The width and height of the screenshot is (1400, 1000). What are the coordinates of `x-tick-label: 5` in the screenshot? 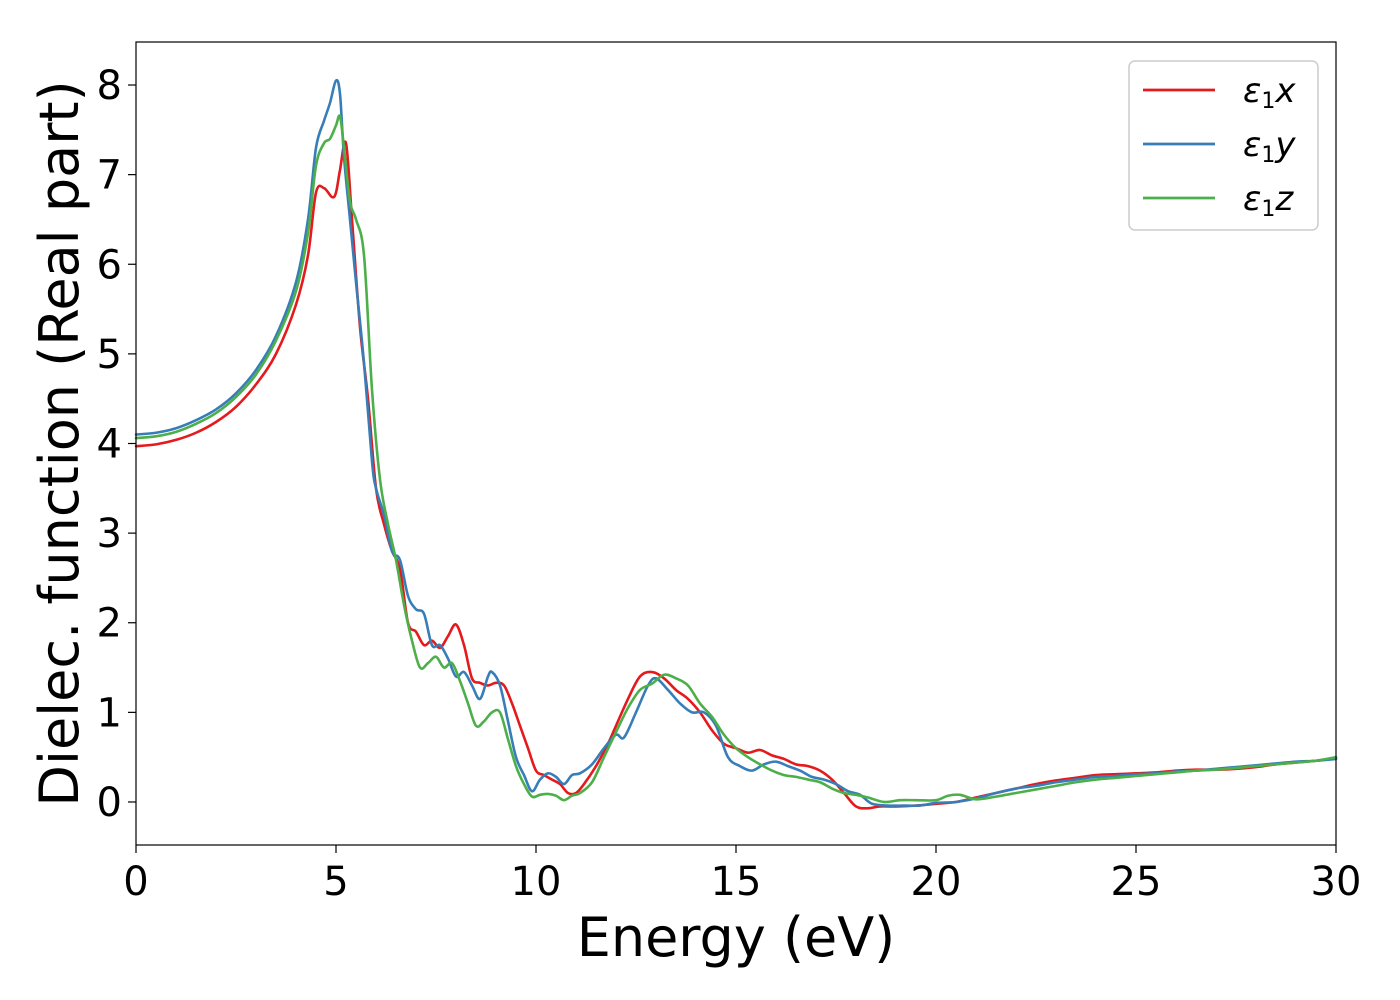 It's located at (335, 882).